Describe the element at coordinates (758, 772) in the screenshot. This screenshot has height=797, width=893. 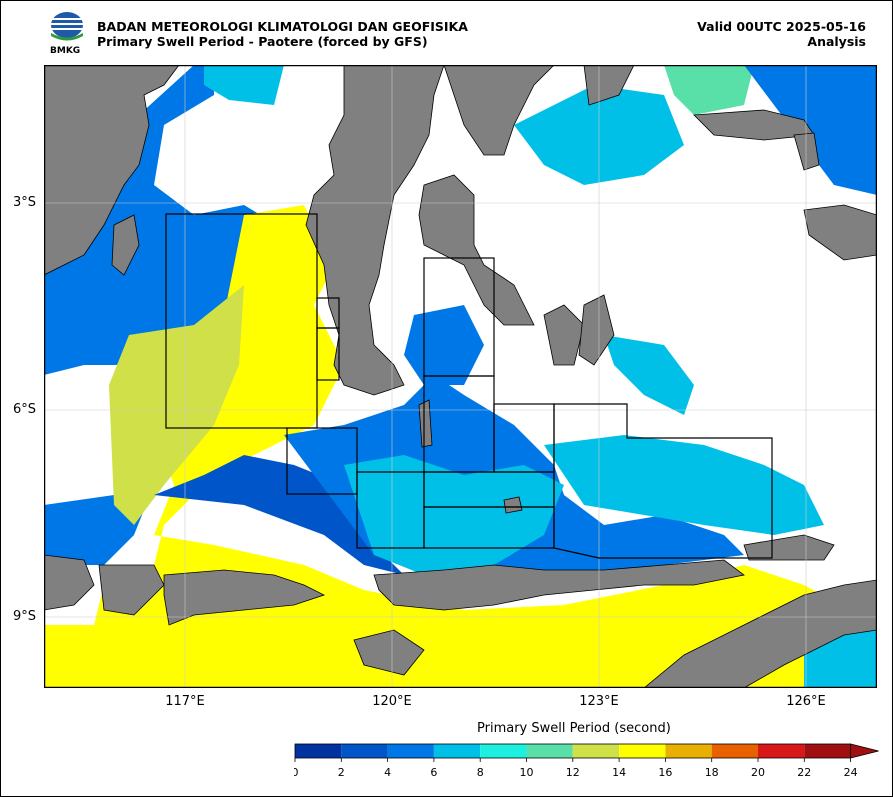
I see `colorbar-tick-label: 20` at that location.